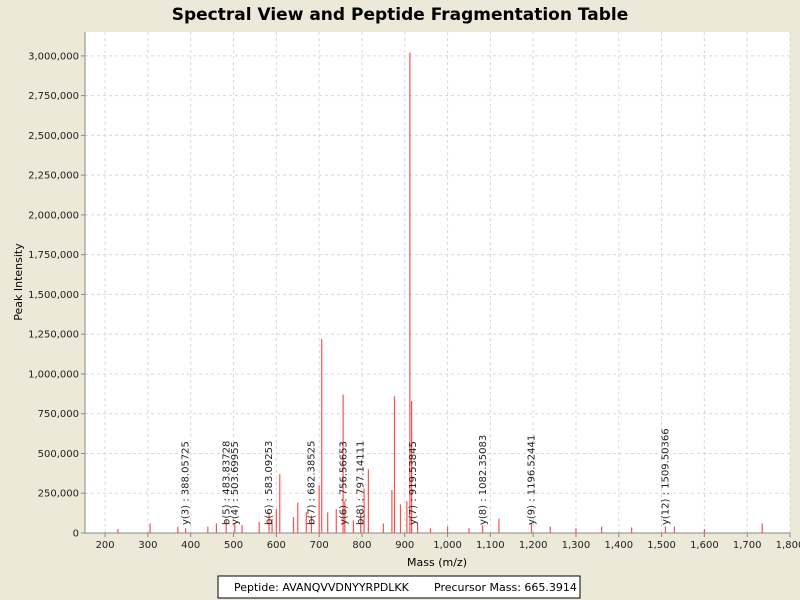 This screenshot has width=800, height=600. Describe the element at coordinates (53, 215) in the screenshot. I see `y-tick-label: 2,000,000` at that location.